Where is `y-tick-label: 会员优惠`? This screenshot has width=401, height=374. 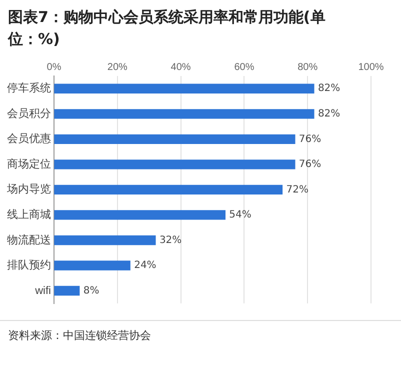 y-tick-label: 会员优惠 is located at coordinates (29, 139).